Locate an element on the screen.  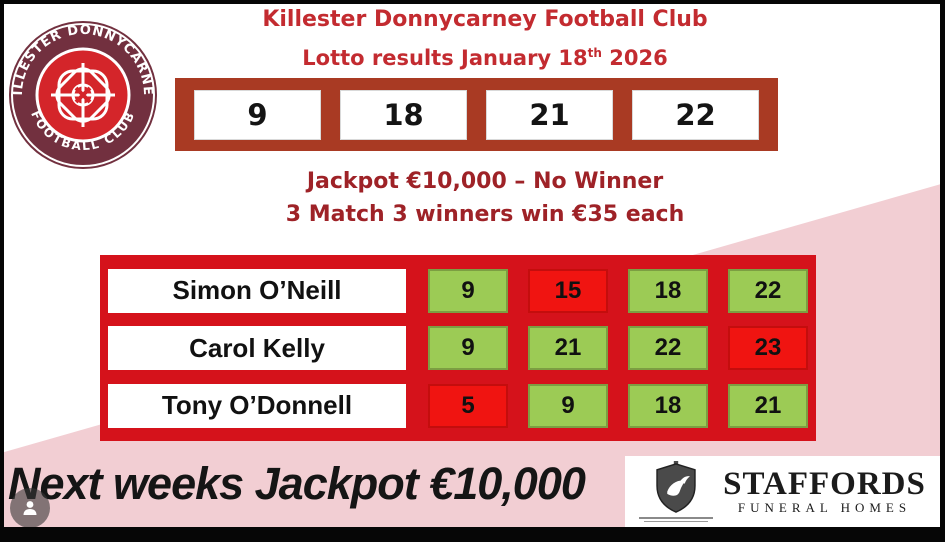
sponsor-name: STAFFORDS is located at coordinates (824, 483).